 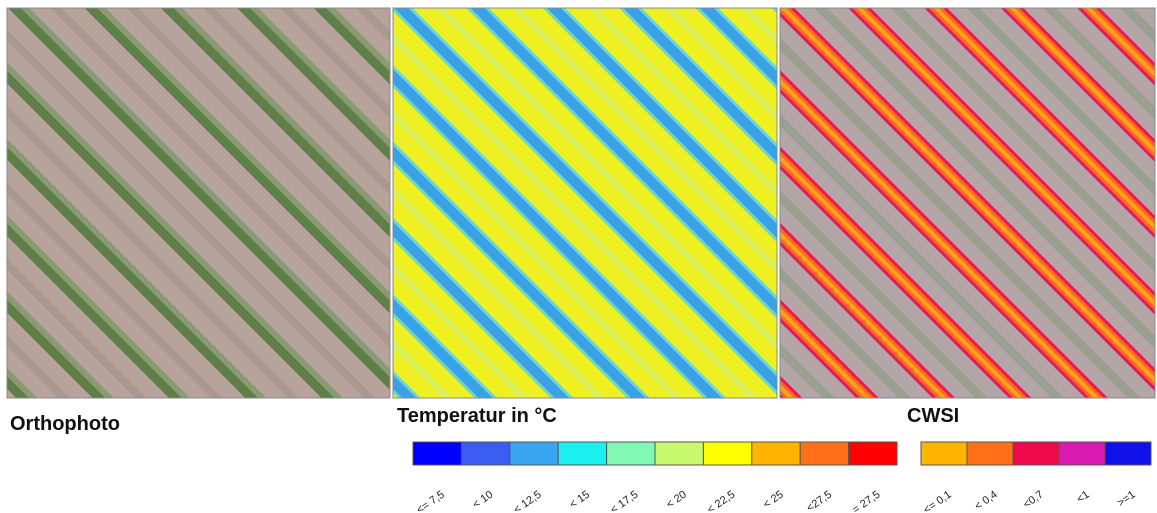 What do you see at coordinates (430, 501) in the screenshot?
I see `legend-label: <= 7,5` at bounding box center [430, 501].